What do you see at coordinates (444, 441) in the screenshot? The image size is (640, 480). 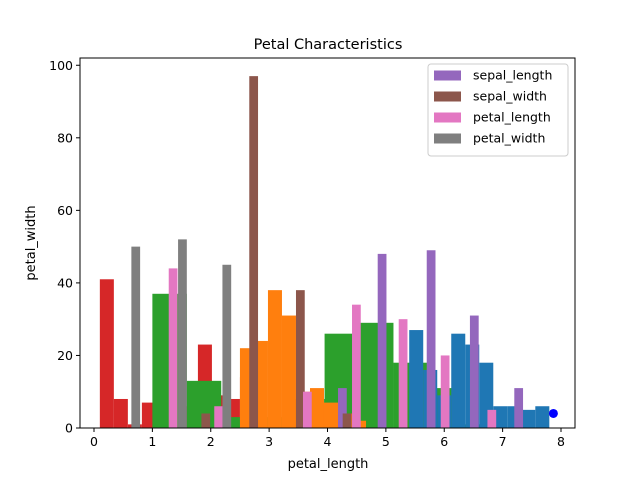 I see `x-tick-label: 6` at bounding box center [444, 441].